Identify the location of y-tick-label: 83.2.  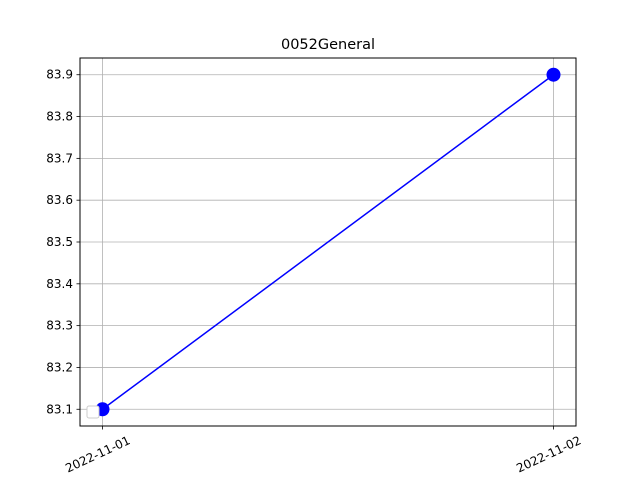
(59, 367).